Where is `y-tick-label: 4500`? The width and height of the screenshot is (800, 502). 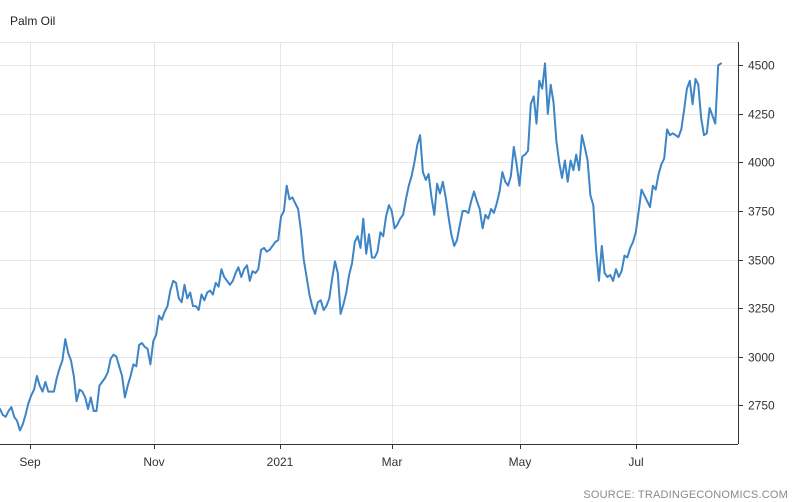 y-tick-label: 4500 is located at coordinates (761, 66).